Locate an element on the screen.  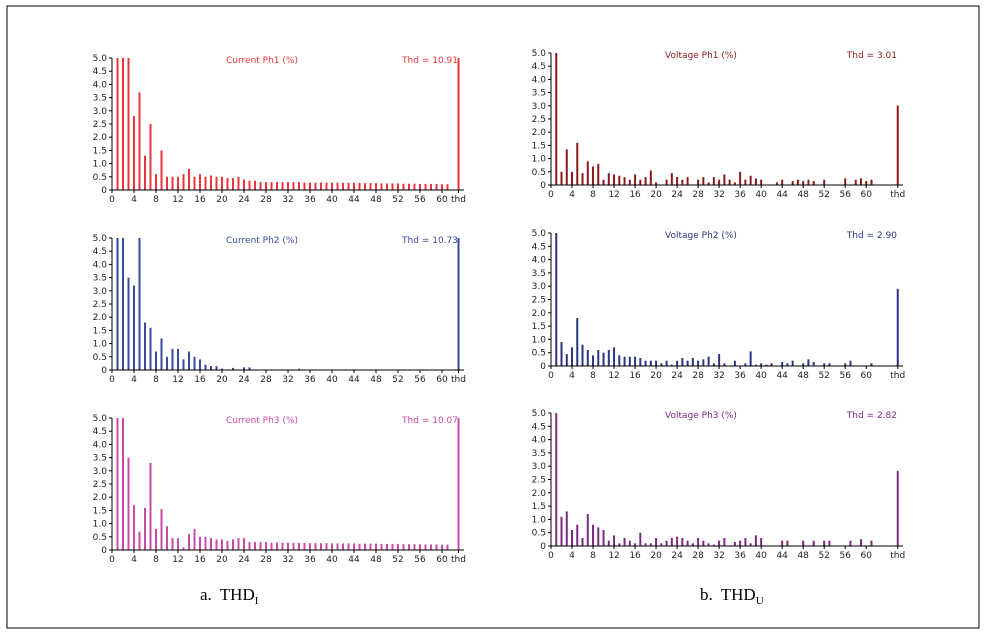
thd-label: Thd = 10.73 is located at coordinates (429, 241).